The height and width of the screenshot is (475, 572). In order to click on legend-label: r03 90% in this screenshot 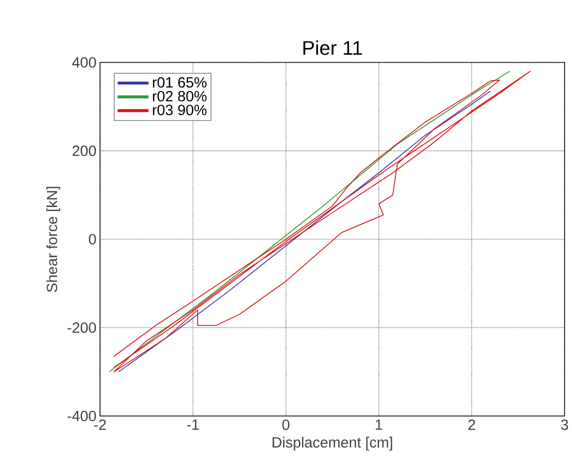, I will do `click(179, 109)`.